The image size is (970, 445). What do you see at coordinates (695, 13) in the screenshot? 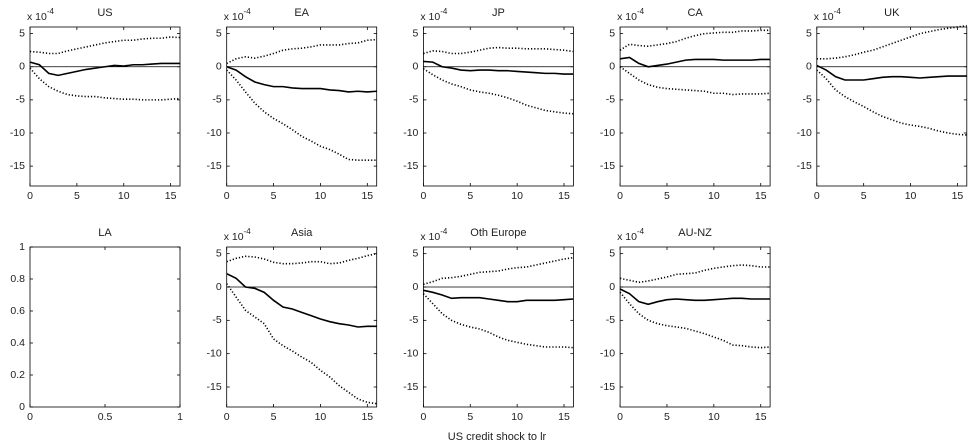
I see `subplot-title: CA` at bounding box center [695, 13].